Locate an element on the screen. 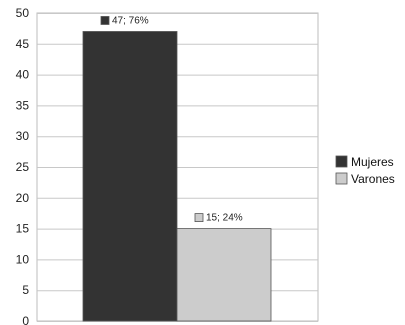 This screenshot has height=325, width=405. y-tick-label: 30 is located at coordinates (23, 136).